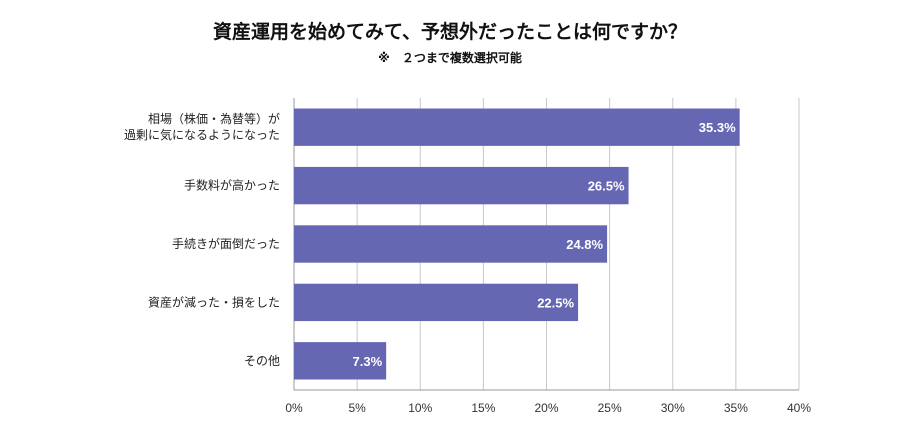  I want to click on chart-subtitle: ※ ２つまで複数選択可能, so click(450, 57).